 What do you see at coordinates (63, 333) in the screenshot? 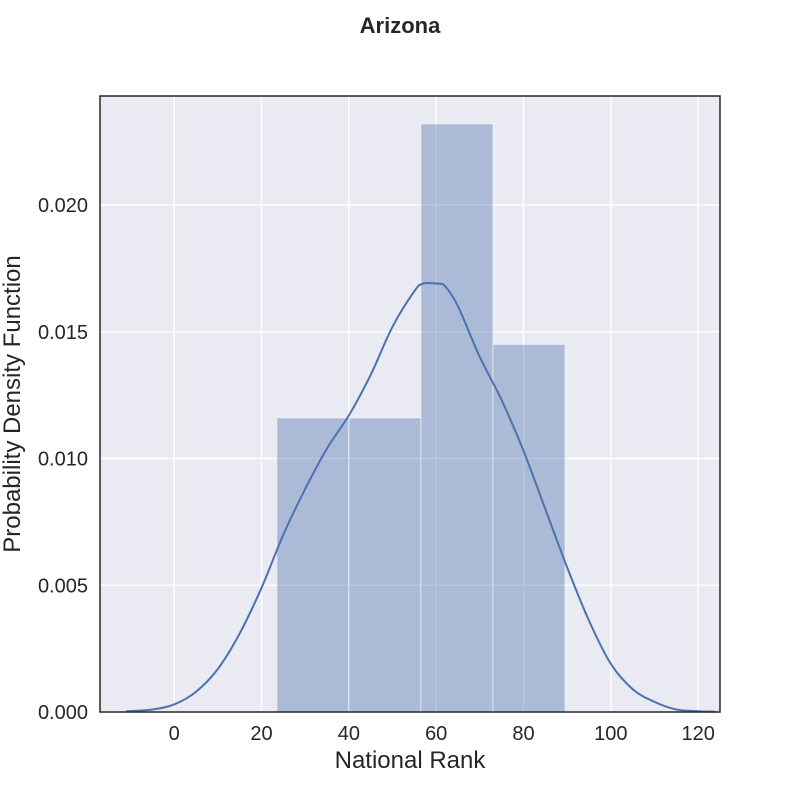
I see `y-tick-label: 0.015` at bounding box center [63, 333].